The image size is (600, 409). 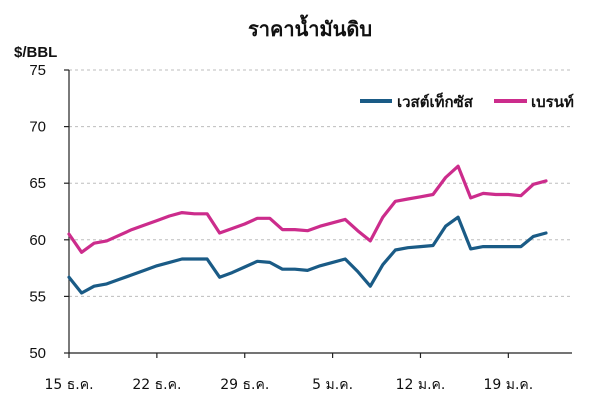 What do you see at coordinates (156, 385) in the screenshot?
I see `x-tick-label: 22 ธ.ค.` at bounding box center [156, 385].